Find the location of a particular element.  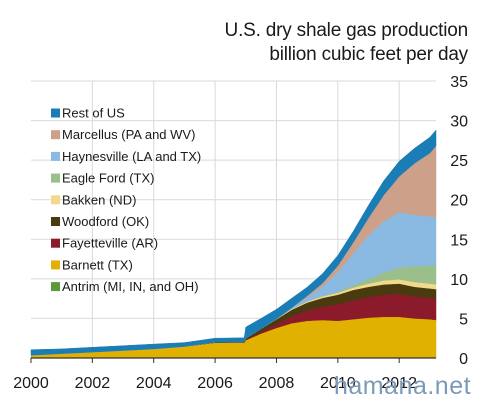

legend-swatch-fayetteville-ar is located at coordinates (55, 243).